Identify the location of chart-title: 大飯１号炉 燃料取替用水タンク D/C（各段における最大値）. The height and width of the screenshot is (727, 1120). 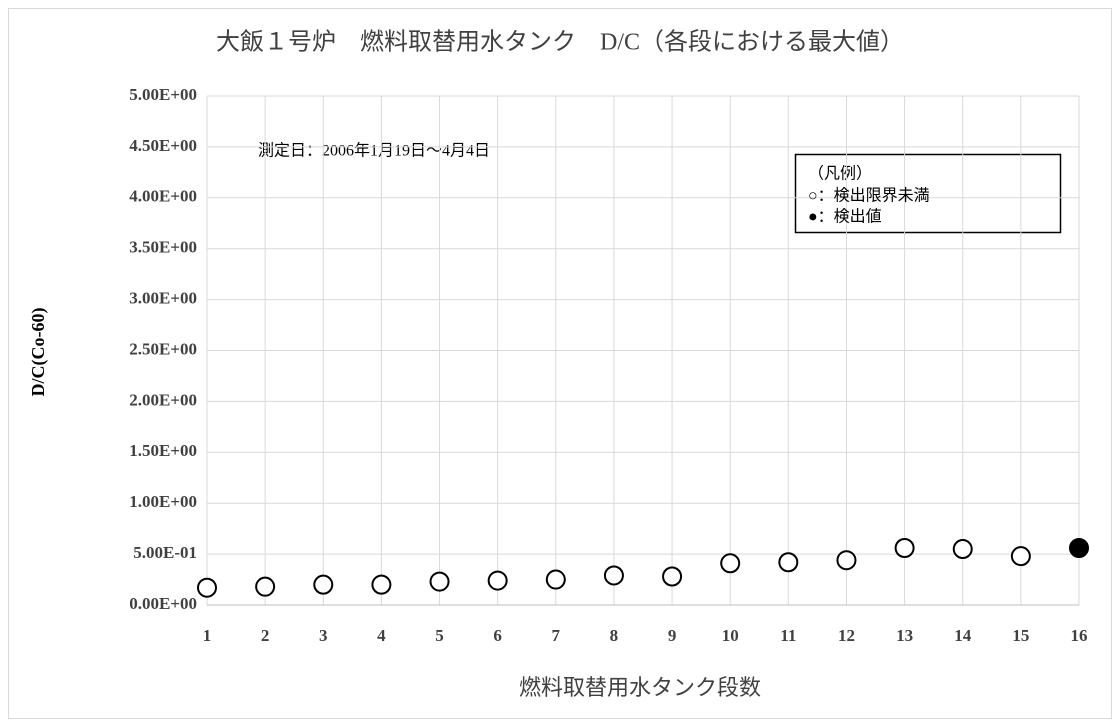
(560, 42).